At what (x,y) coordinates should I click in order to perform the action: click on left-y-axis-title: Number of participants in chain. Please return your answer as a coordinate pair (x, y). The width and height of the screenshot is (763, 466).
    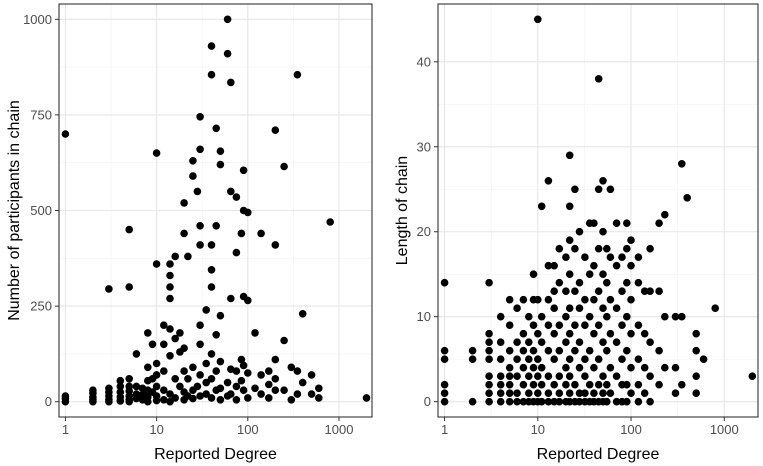
    Looking at the image, I should click on (14, 210).